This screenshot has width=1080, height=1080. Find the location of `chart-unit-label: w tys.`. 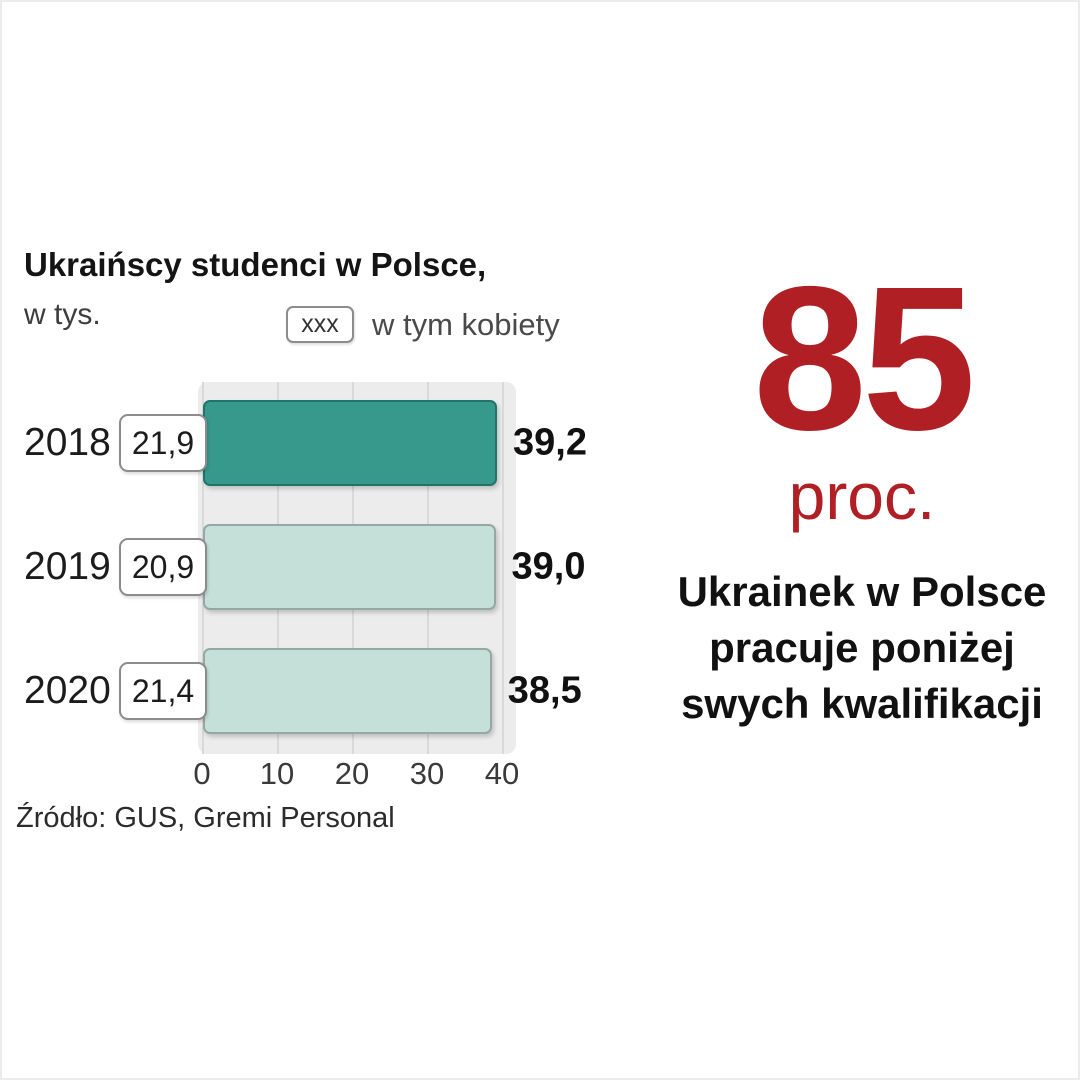

chart-unit-label: w tys. is located at coordinates (62, 314).